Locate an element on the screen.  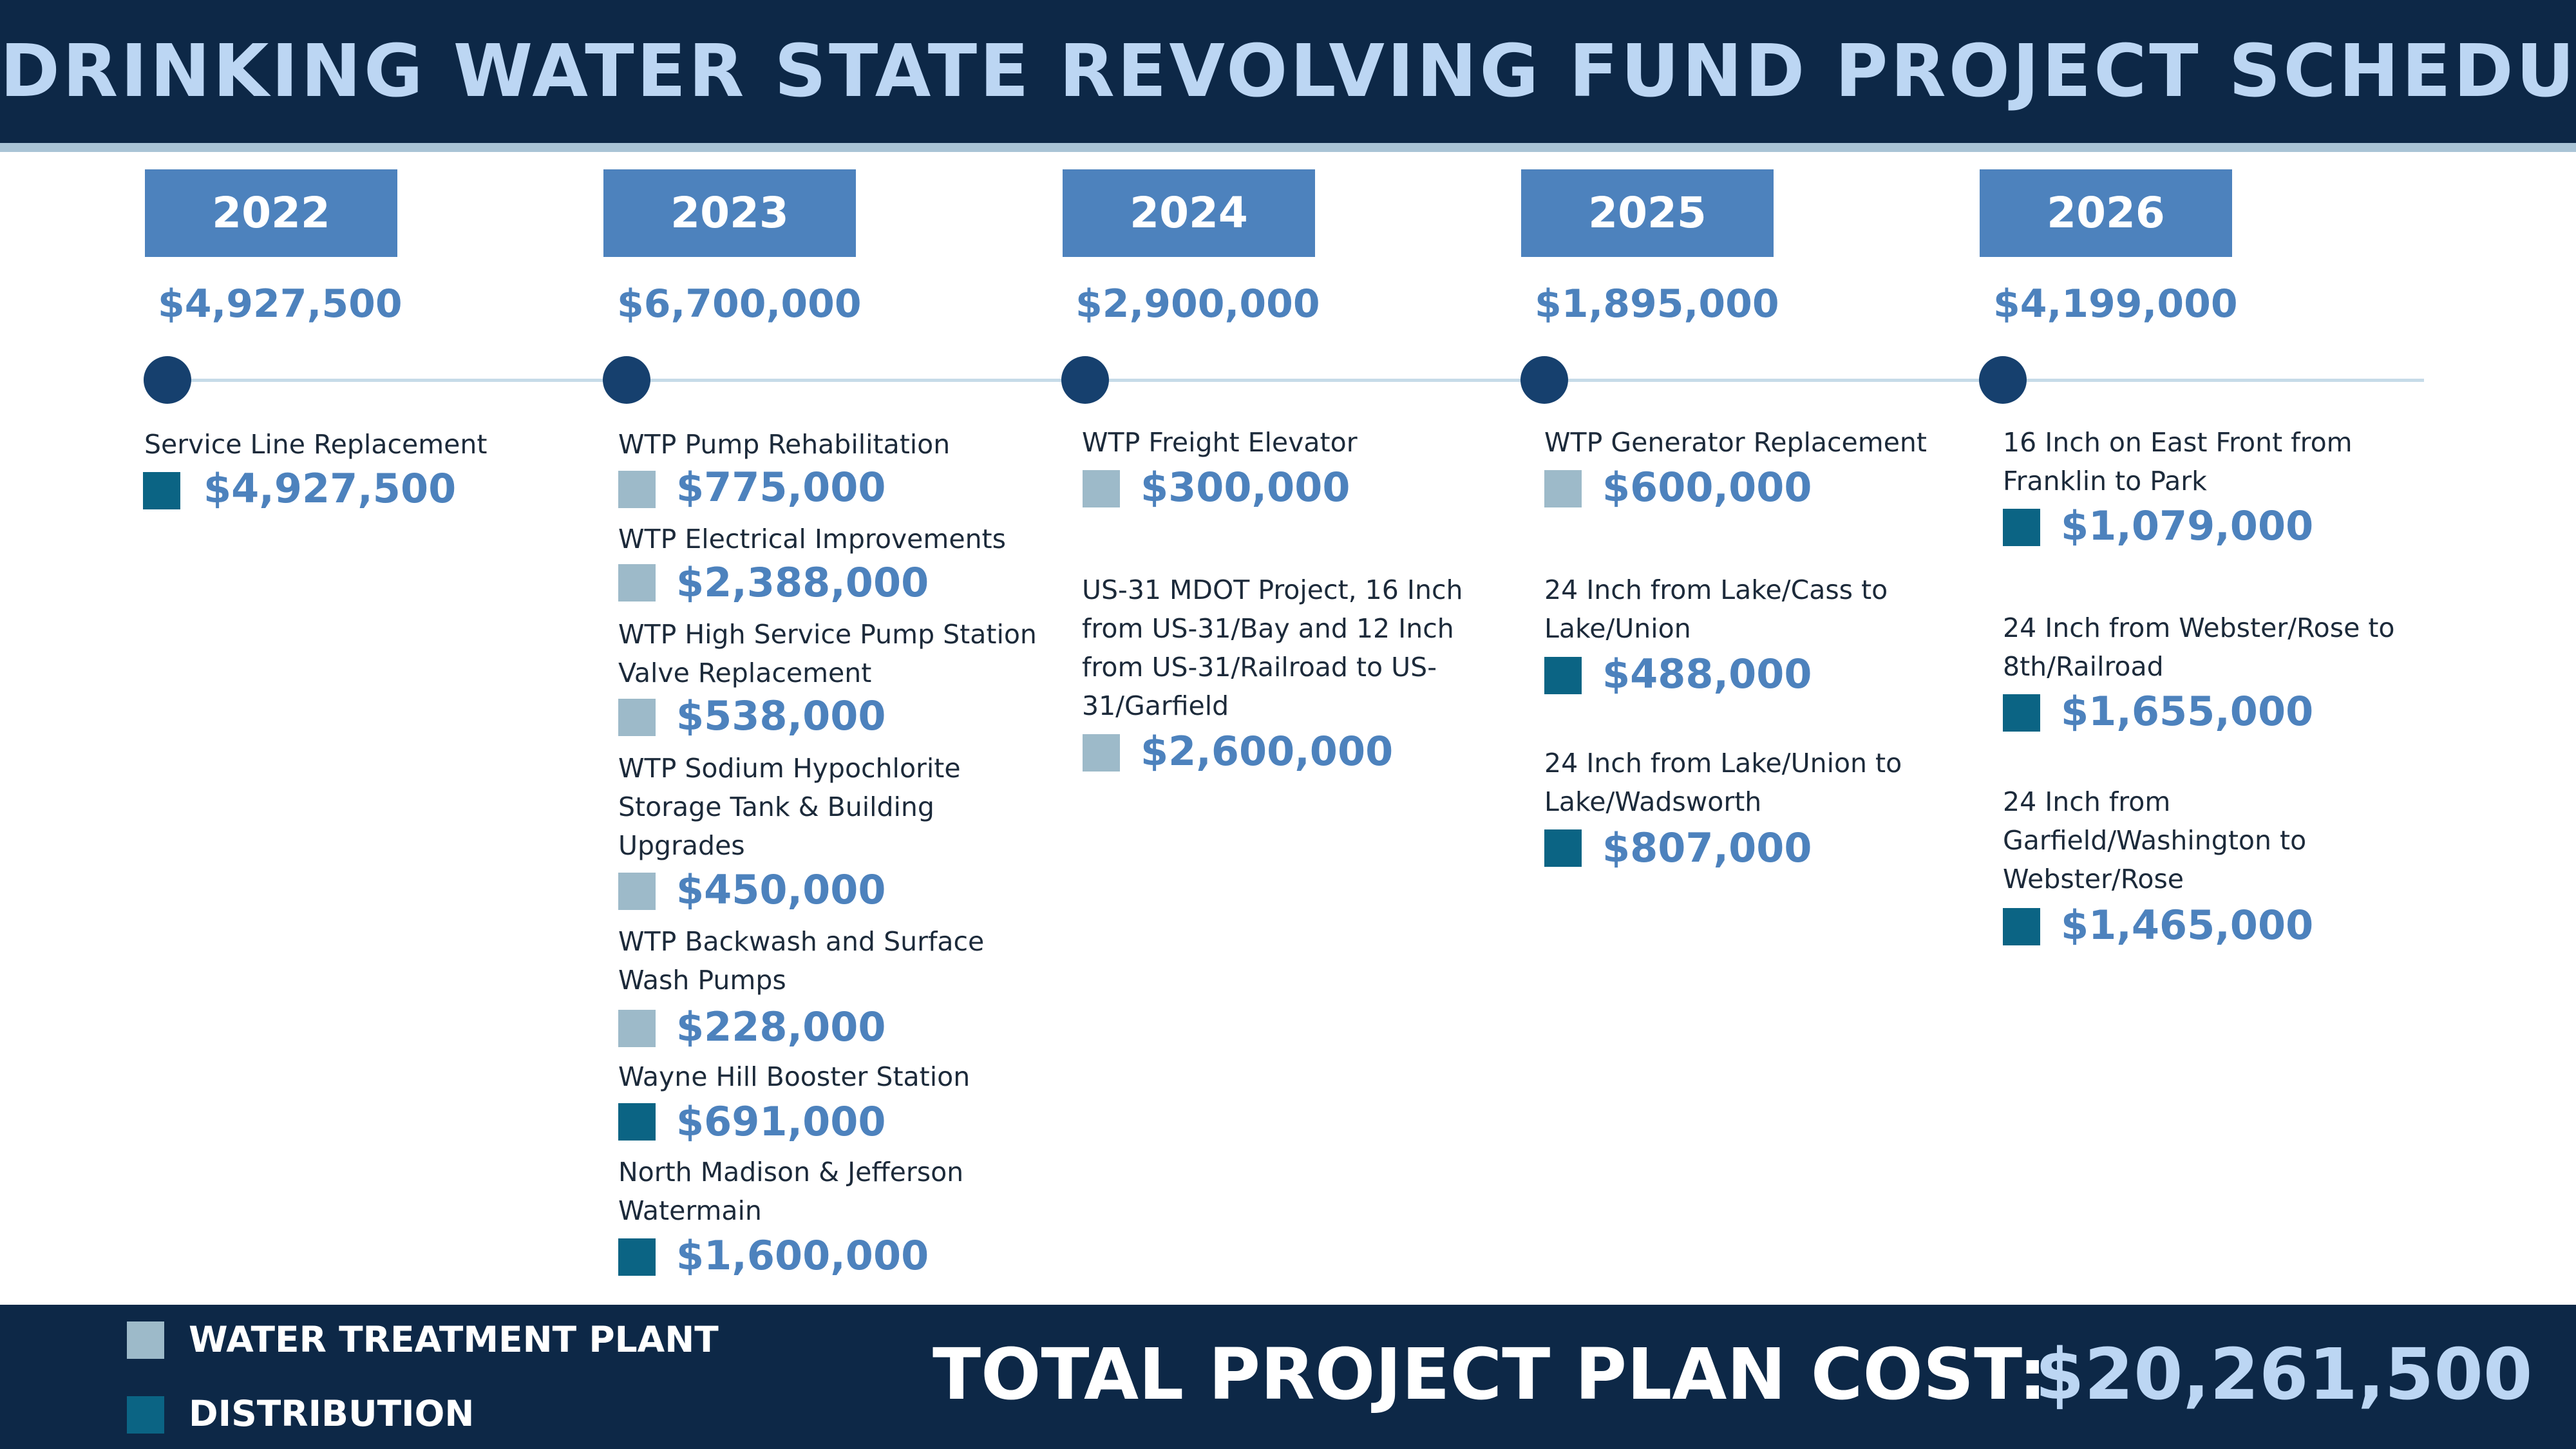
title-banner is located at coordinates (1288, 71).